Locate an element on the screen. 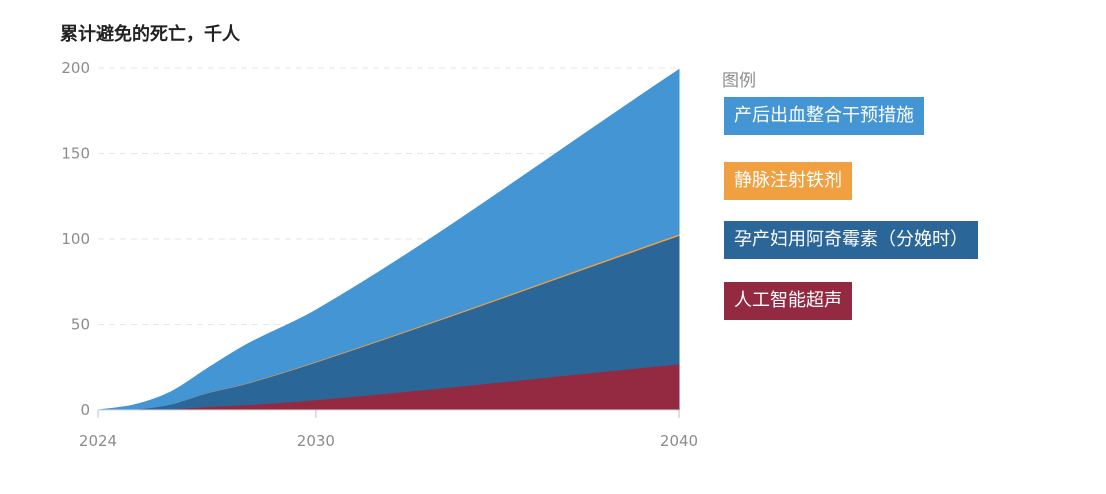 This screenshot has width=1106, height=494. legend-item-pph-bundle: 产后出血整合干预措施 is located at coordinates (824, 116).